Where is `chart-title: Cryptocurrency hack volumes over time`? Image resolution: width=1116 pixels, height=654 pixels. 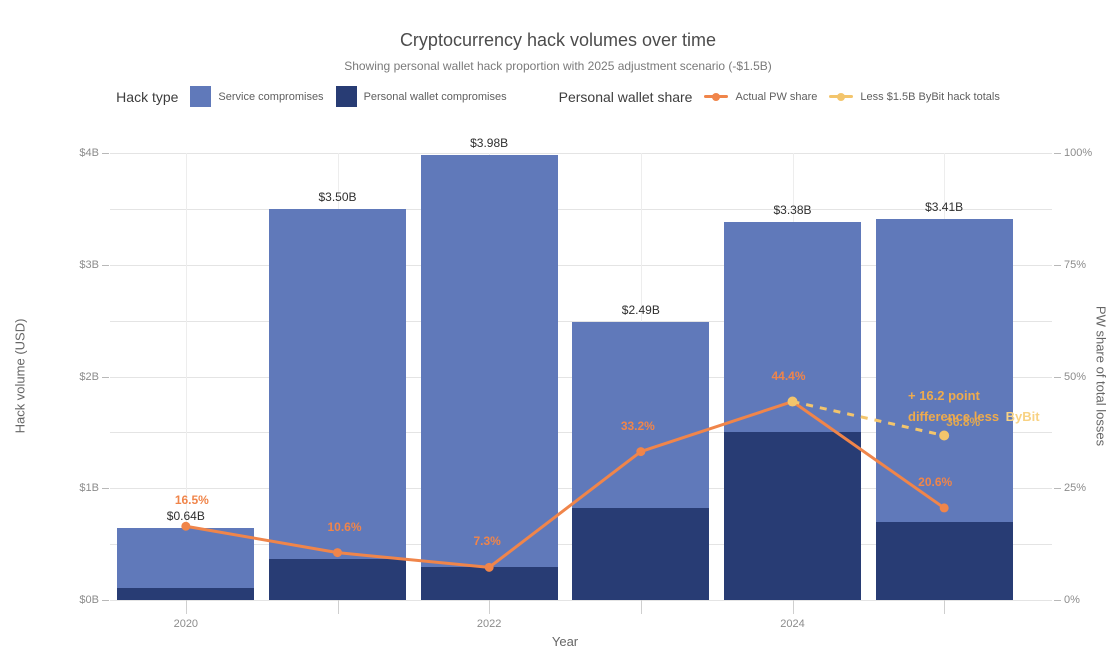
chart-title: Cryptocurrency hack volumes over time is located at coordinates (558, 40).